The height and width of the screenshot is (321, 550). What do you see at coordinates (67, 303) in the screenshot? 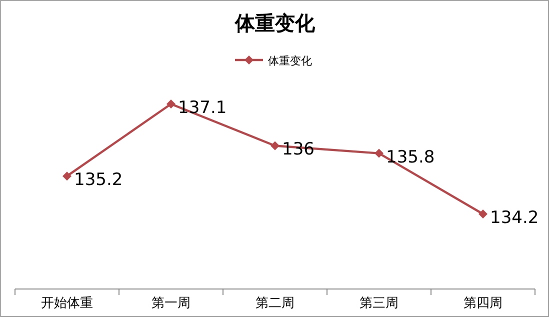
I see `x-tick-label: 开始体重` at bounding box center [67, 303].